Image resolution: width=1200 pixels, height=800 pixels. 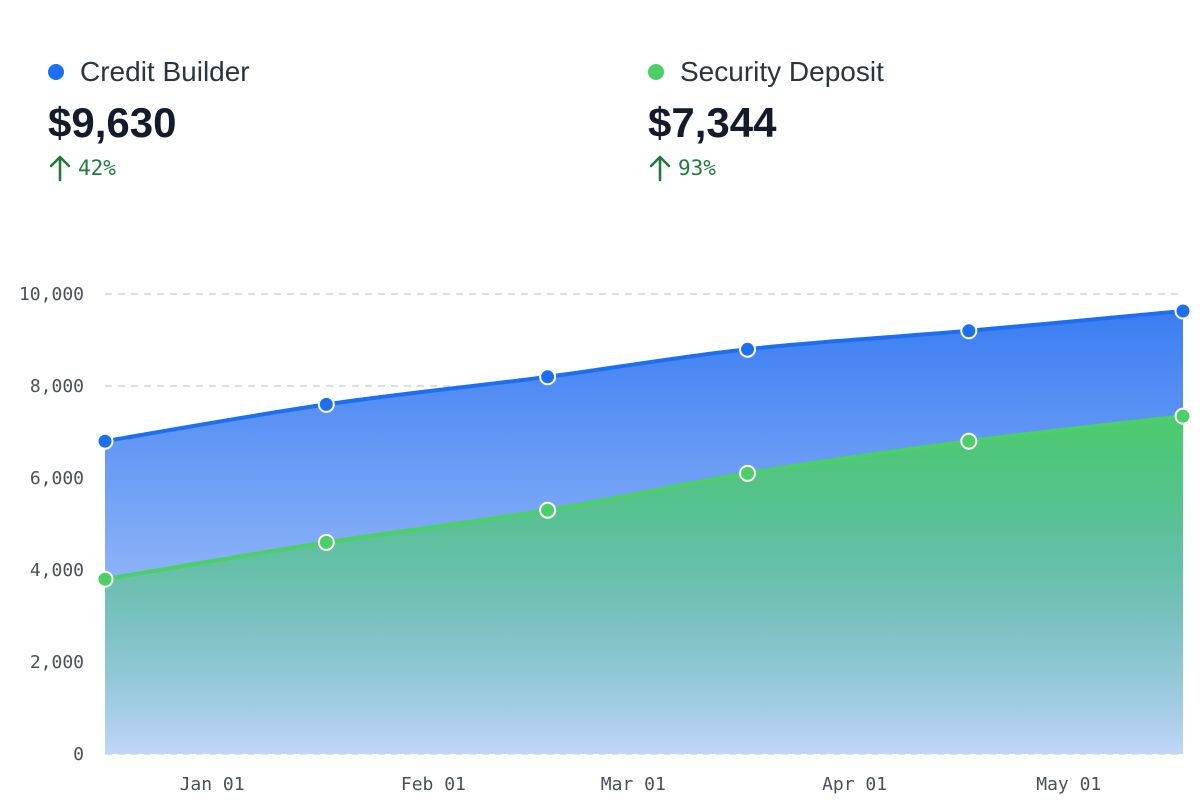 I want to click on x-tick-label: Jan 01, so click(x=212, y=784).